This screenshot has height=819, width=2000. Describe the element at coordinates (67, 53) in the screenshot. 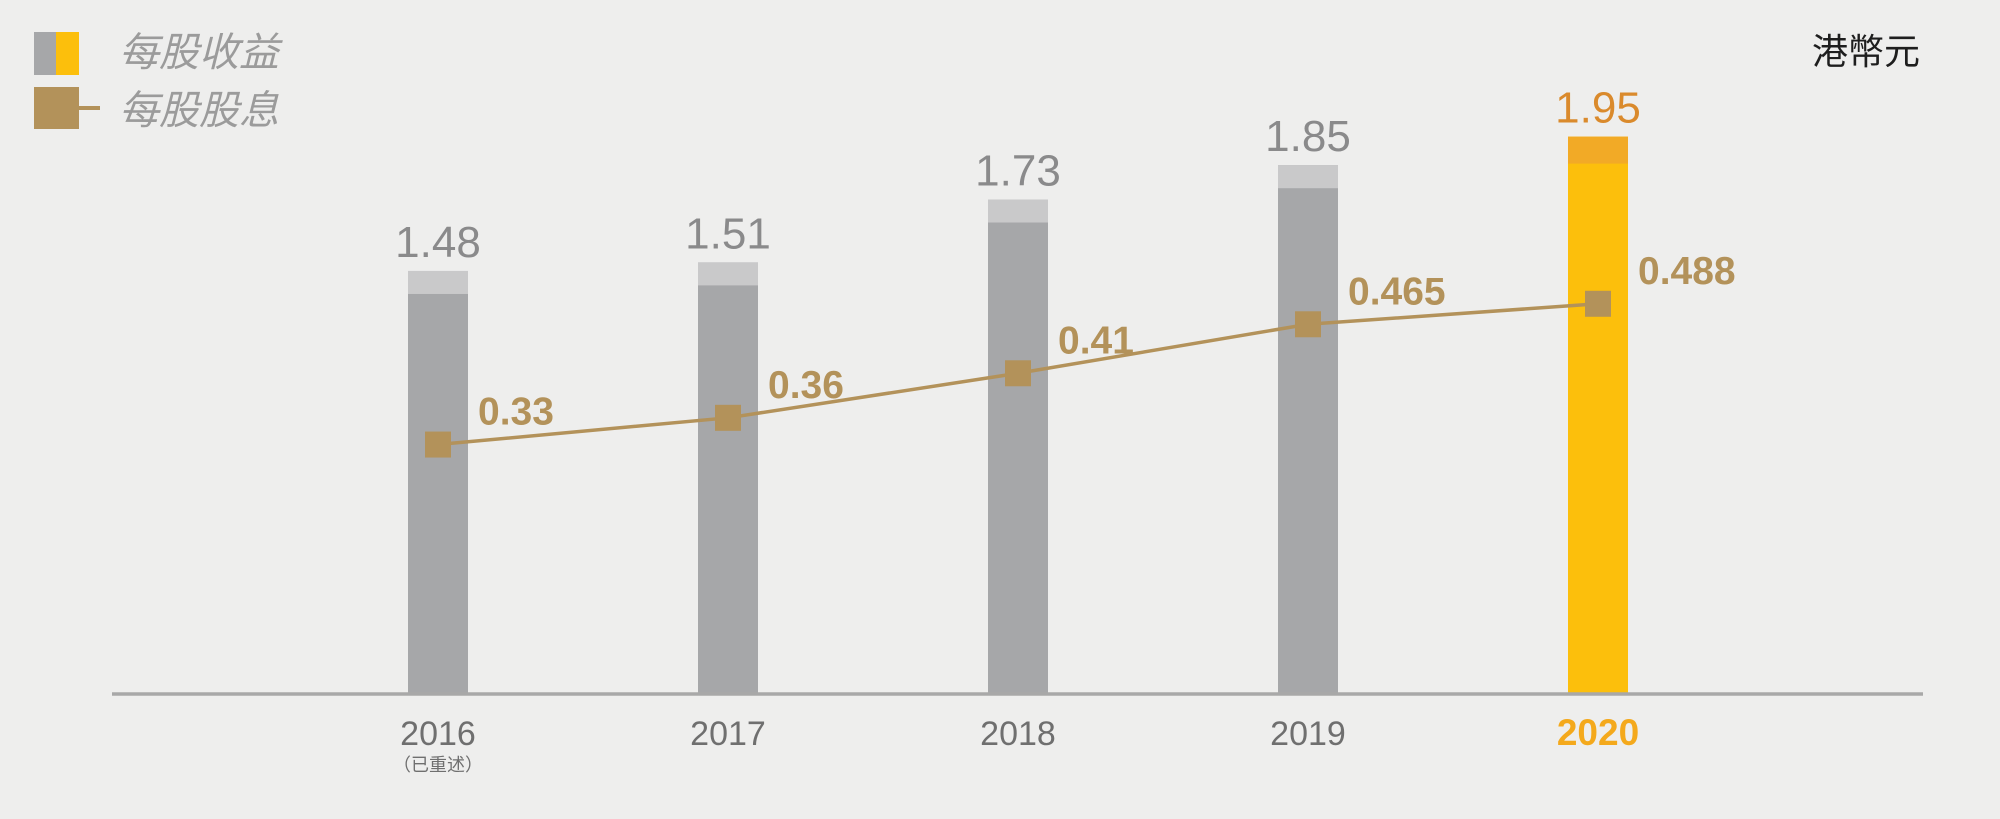

I see `legend-eps-swatch-yellow` at that location.